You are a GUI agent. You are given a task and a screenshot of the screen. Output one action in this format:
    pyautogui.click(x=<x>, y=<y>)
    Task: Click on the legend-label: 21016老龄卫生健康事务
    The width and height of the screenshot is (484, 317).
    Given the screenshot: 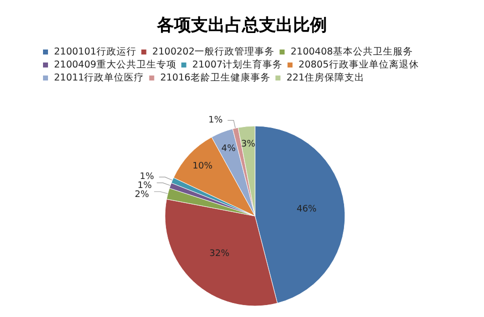 What is the action you would take?
    pyautogui.click(x=215, y=78)
    